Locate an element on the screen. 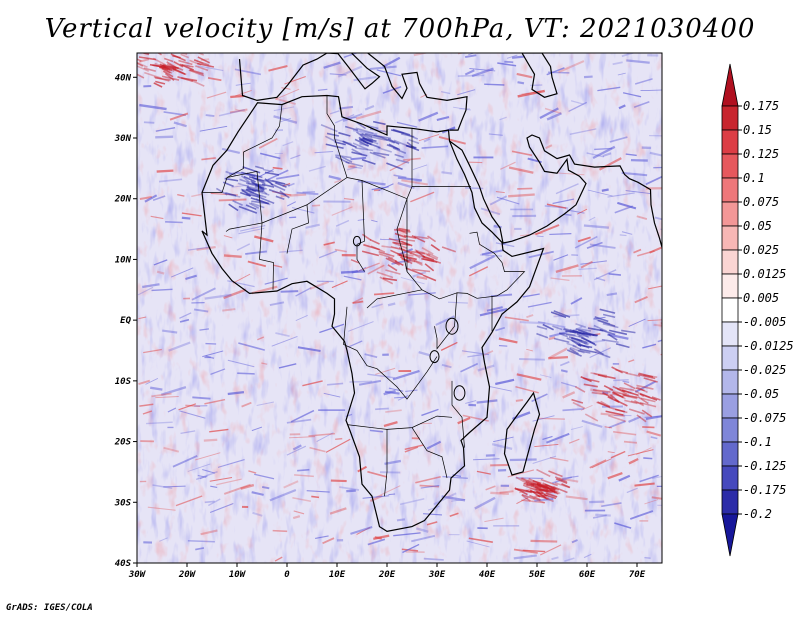 The image size is (800, 618). lake-outline is located at coordinates (452, 326).